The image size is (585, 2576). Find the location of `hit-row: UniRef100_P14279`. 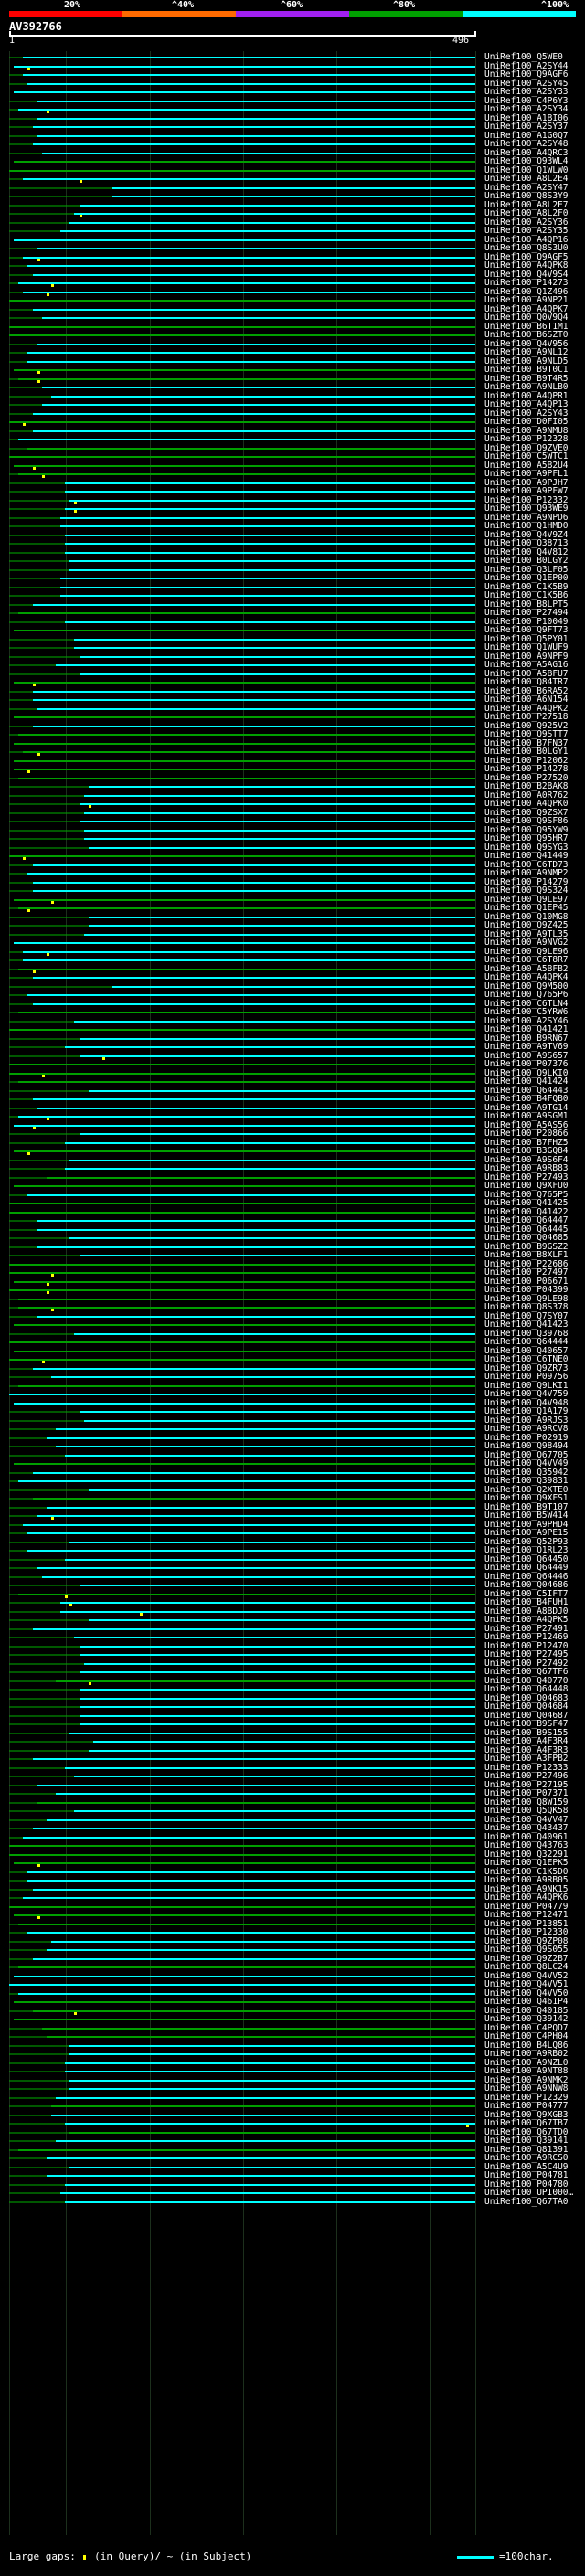

hit-row: UniRef100_P14279 is located at coordinates (293, 882).